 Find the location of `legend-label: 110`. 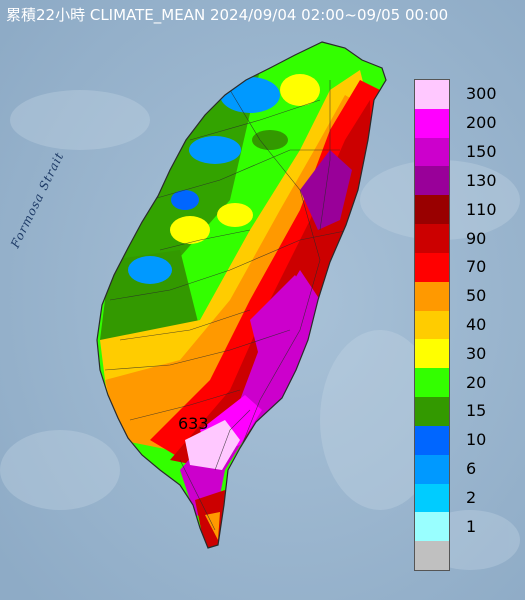

legend-label: 110 is located at coordinates (481, 209).